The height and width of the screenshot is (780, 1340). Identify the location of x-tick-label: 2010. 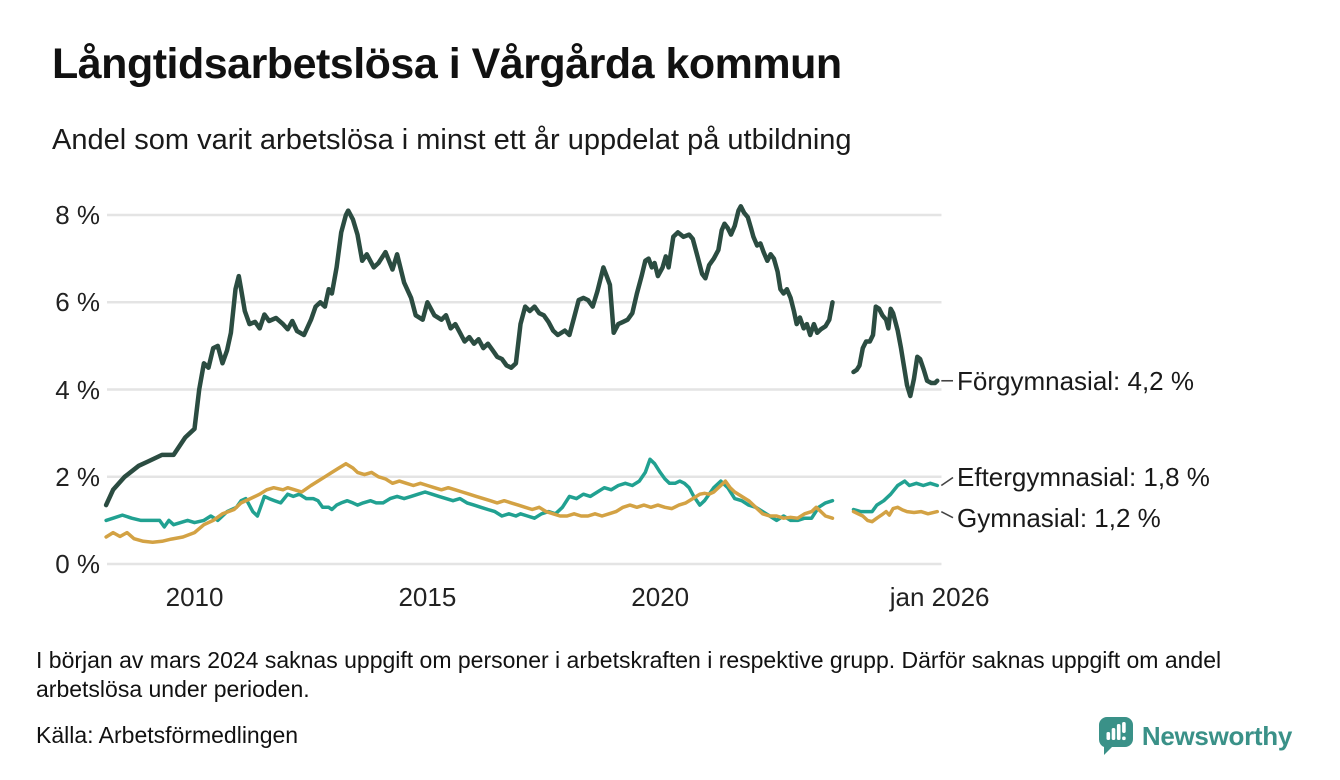
(194, 597).